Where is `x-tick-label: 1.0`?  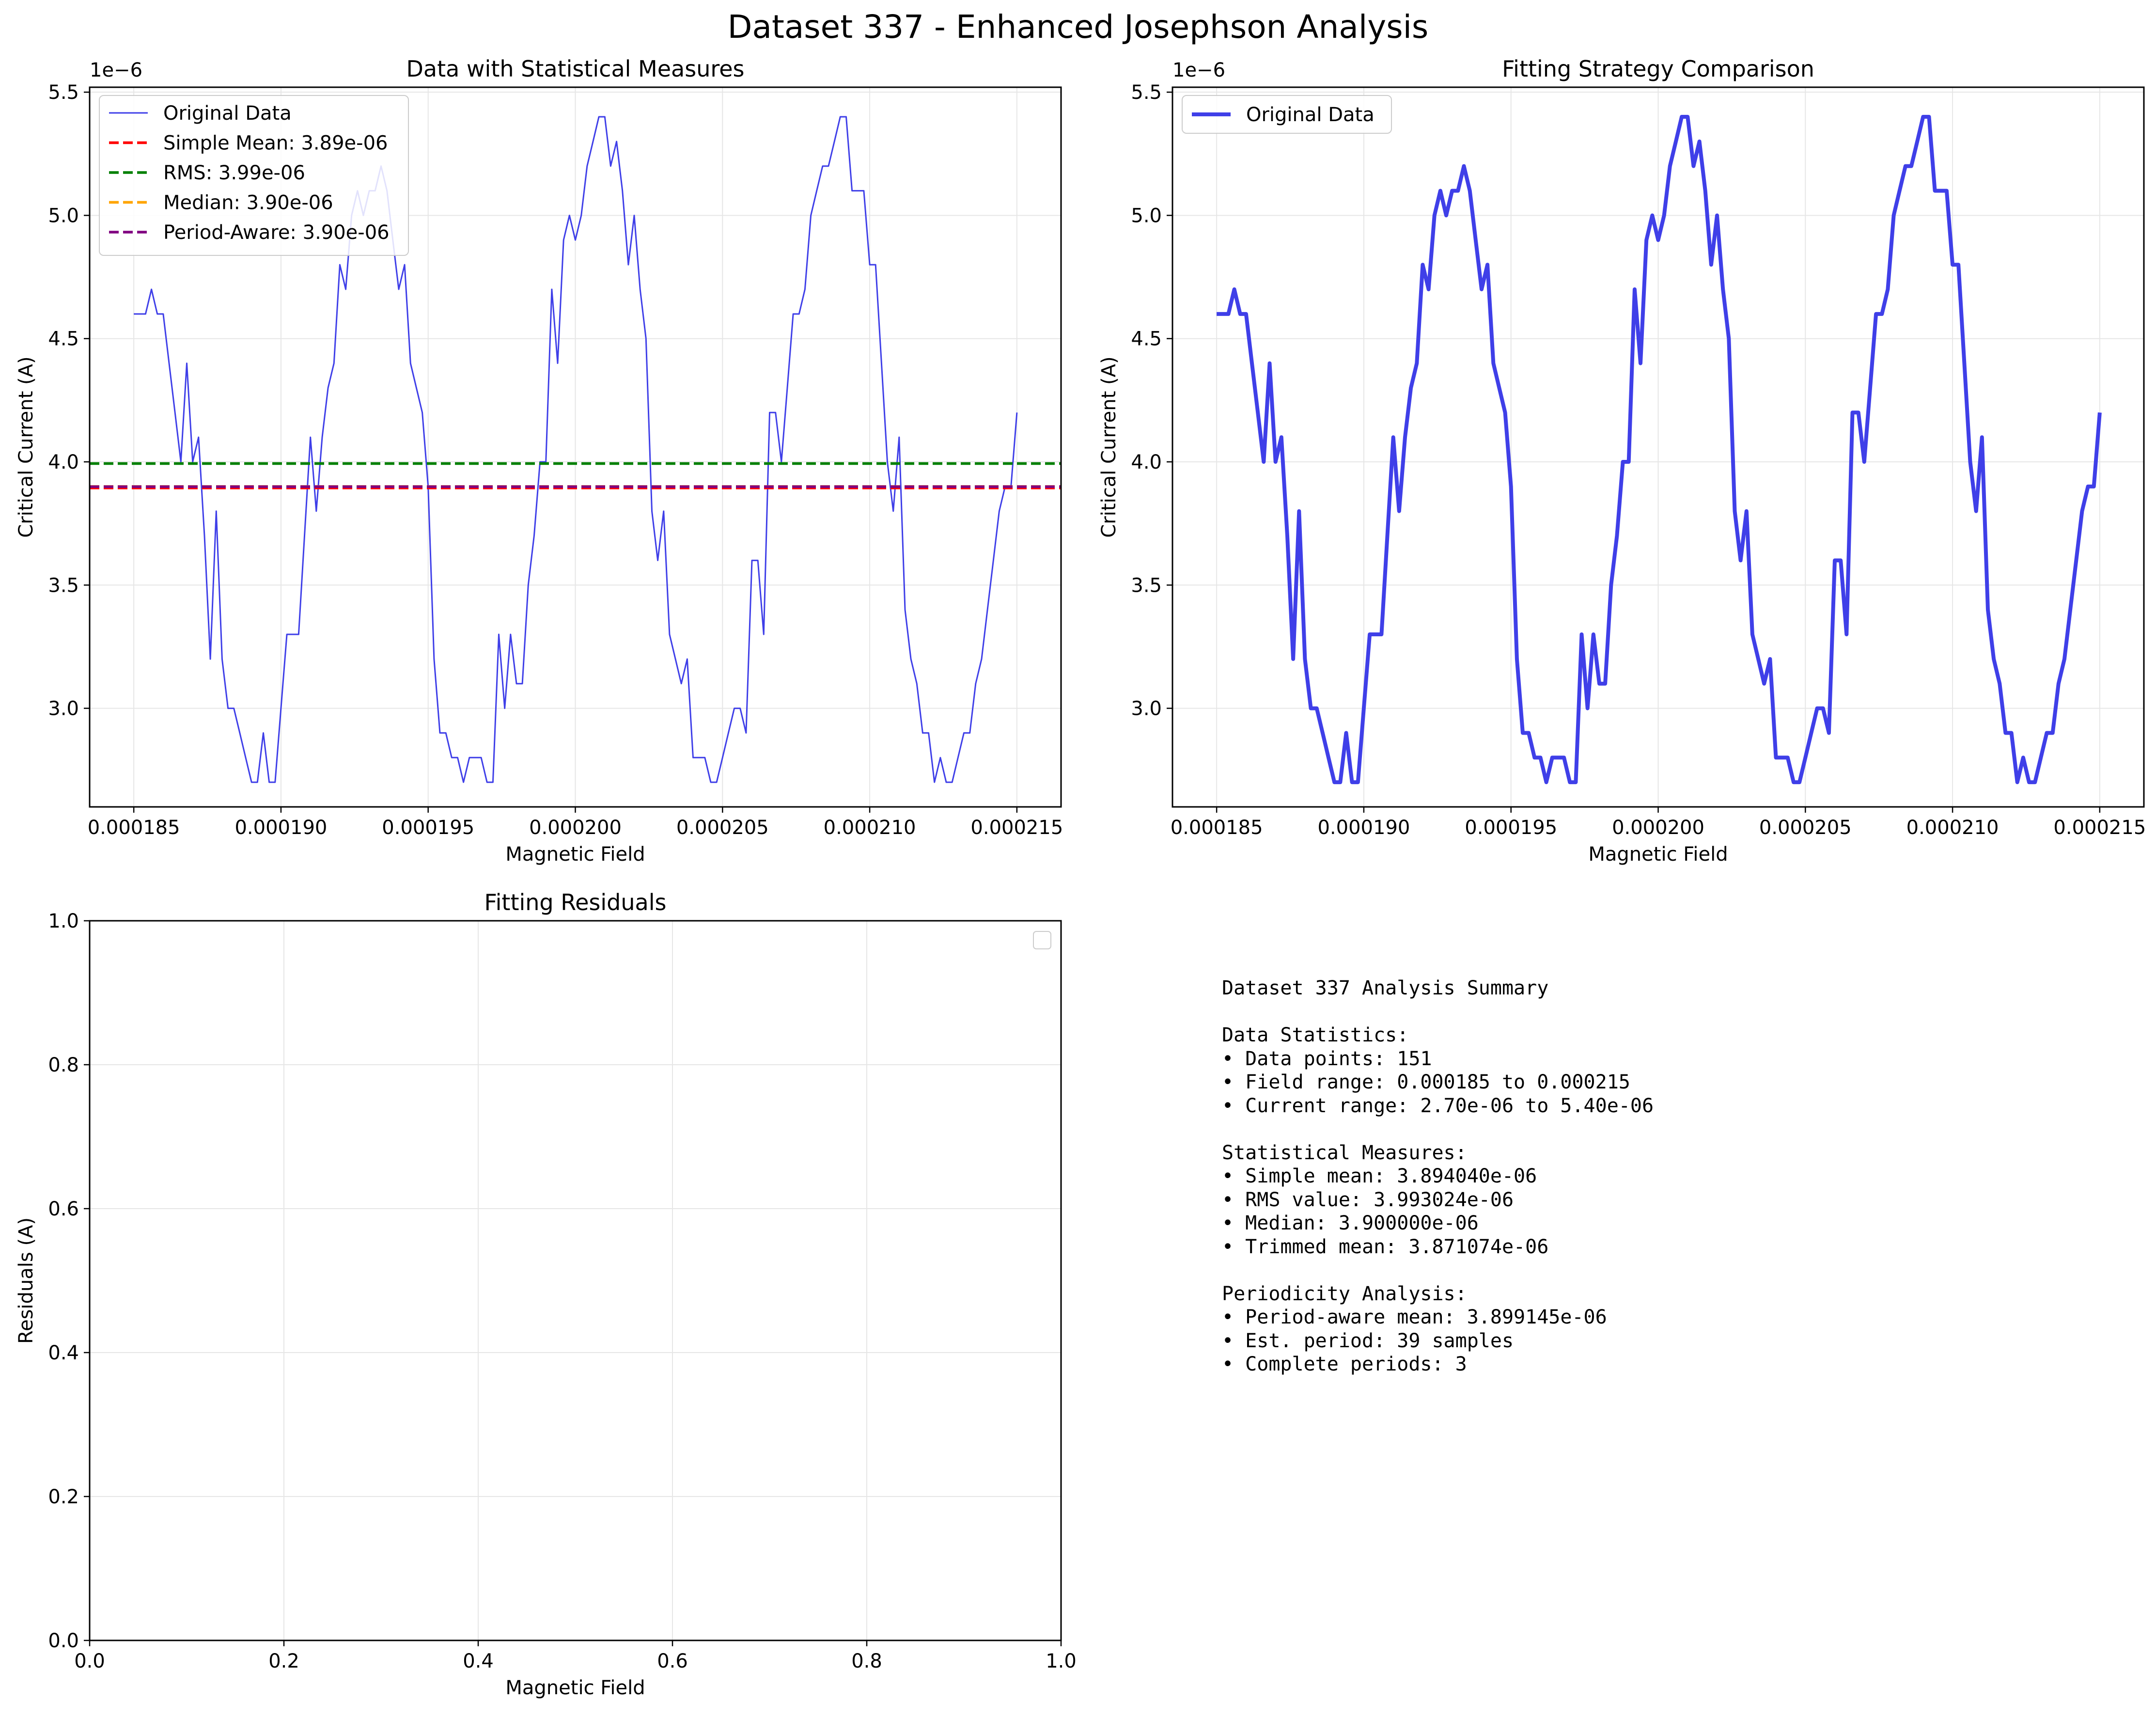 x-tick-label: 1.0 is located at coordinates (1061, 1661).